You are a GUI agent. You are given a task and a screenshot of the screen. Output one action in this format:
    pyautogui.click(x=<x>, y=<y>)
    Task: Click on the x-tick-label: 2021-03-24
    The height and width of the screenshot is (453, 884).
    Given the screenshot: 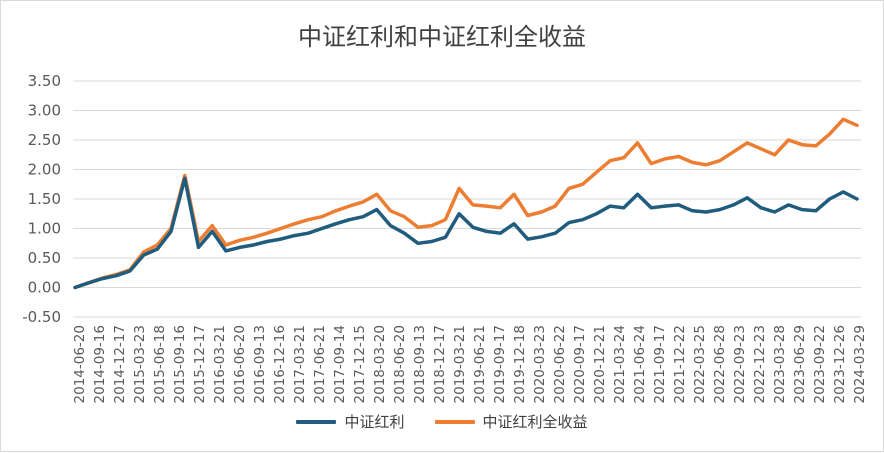 What is the action you would take?
    pyautogui.click(x=620, y=364)
    